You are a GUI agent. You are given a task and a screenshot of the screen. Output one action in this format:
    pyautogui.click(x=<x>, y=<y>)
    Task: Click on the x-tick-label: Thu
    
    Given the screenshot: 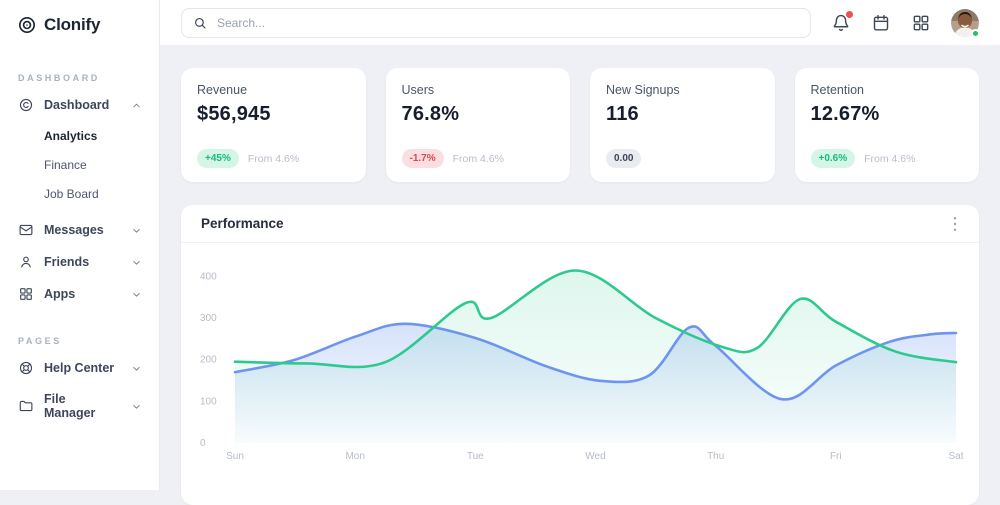 What is the action you would take?
    pyautogui.click(x=715, y=456)
    